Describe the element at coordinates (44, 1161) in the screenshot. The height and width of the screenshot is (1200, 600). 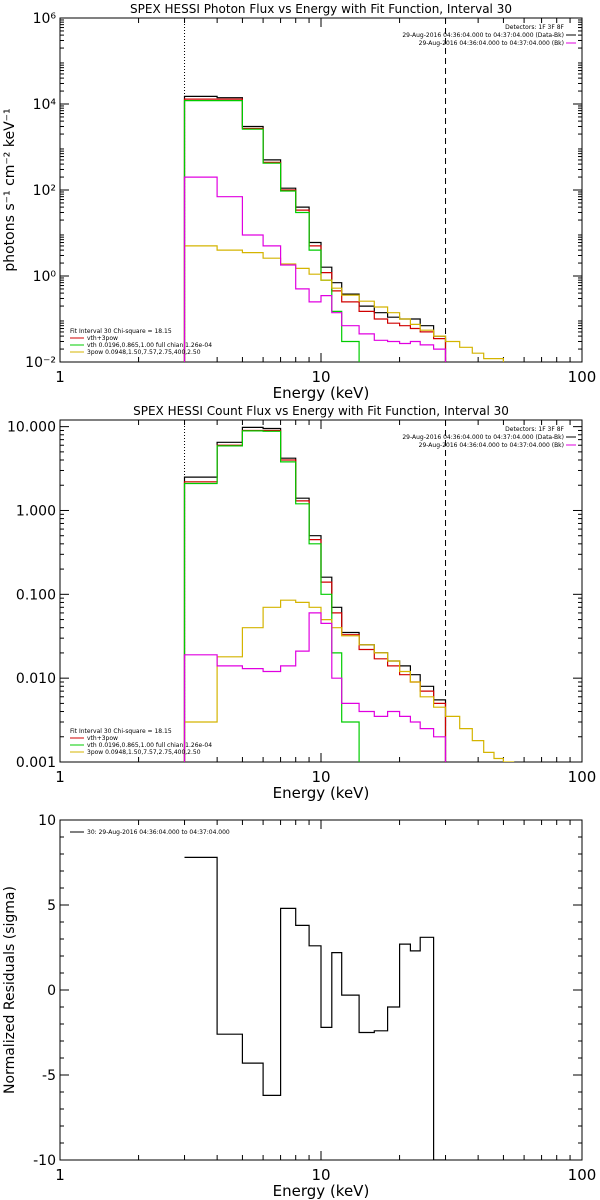
I see `y-tick-label: -10` at that location.